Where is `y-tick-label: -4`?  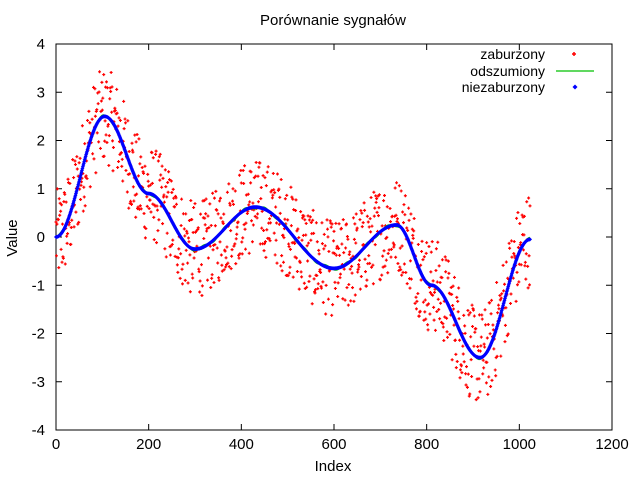
y-tick-label: -4 is located at coordinates (38, 430).